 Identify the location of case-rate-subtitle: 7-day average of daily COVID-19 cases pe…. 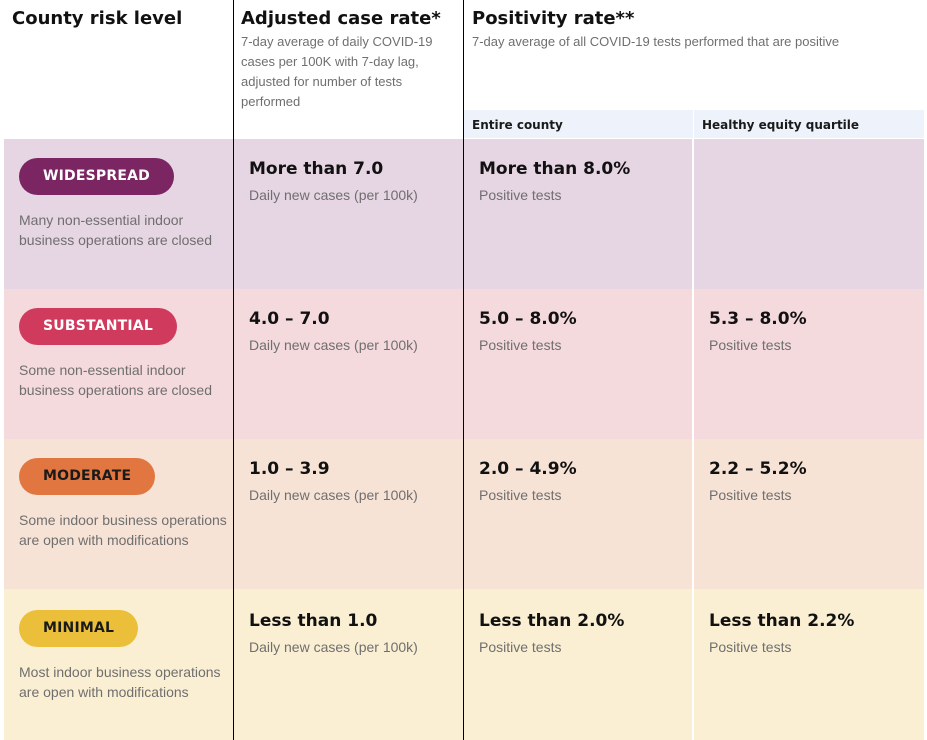
(337, 71).